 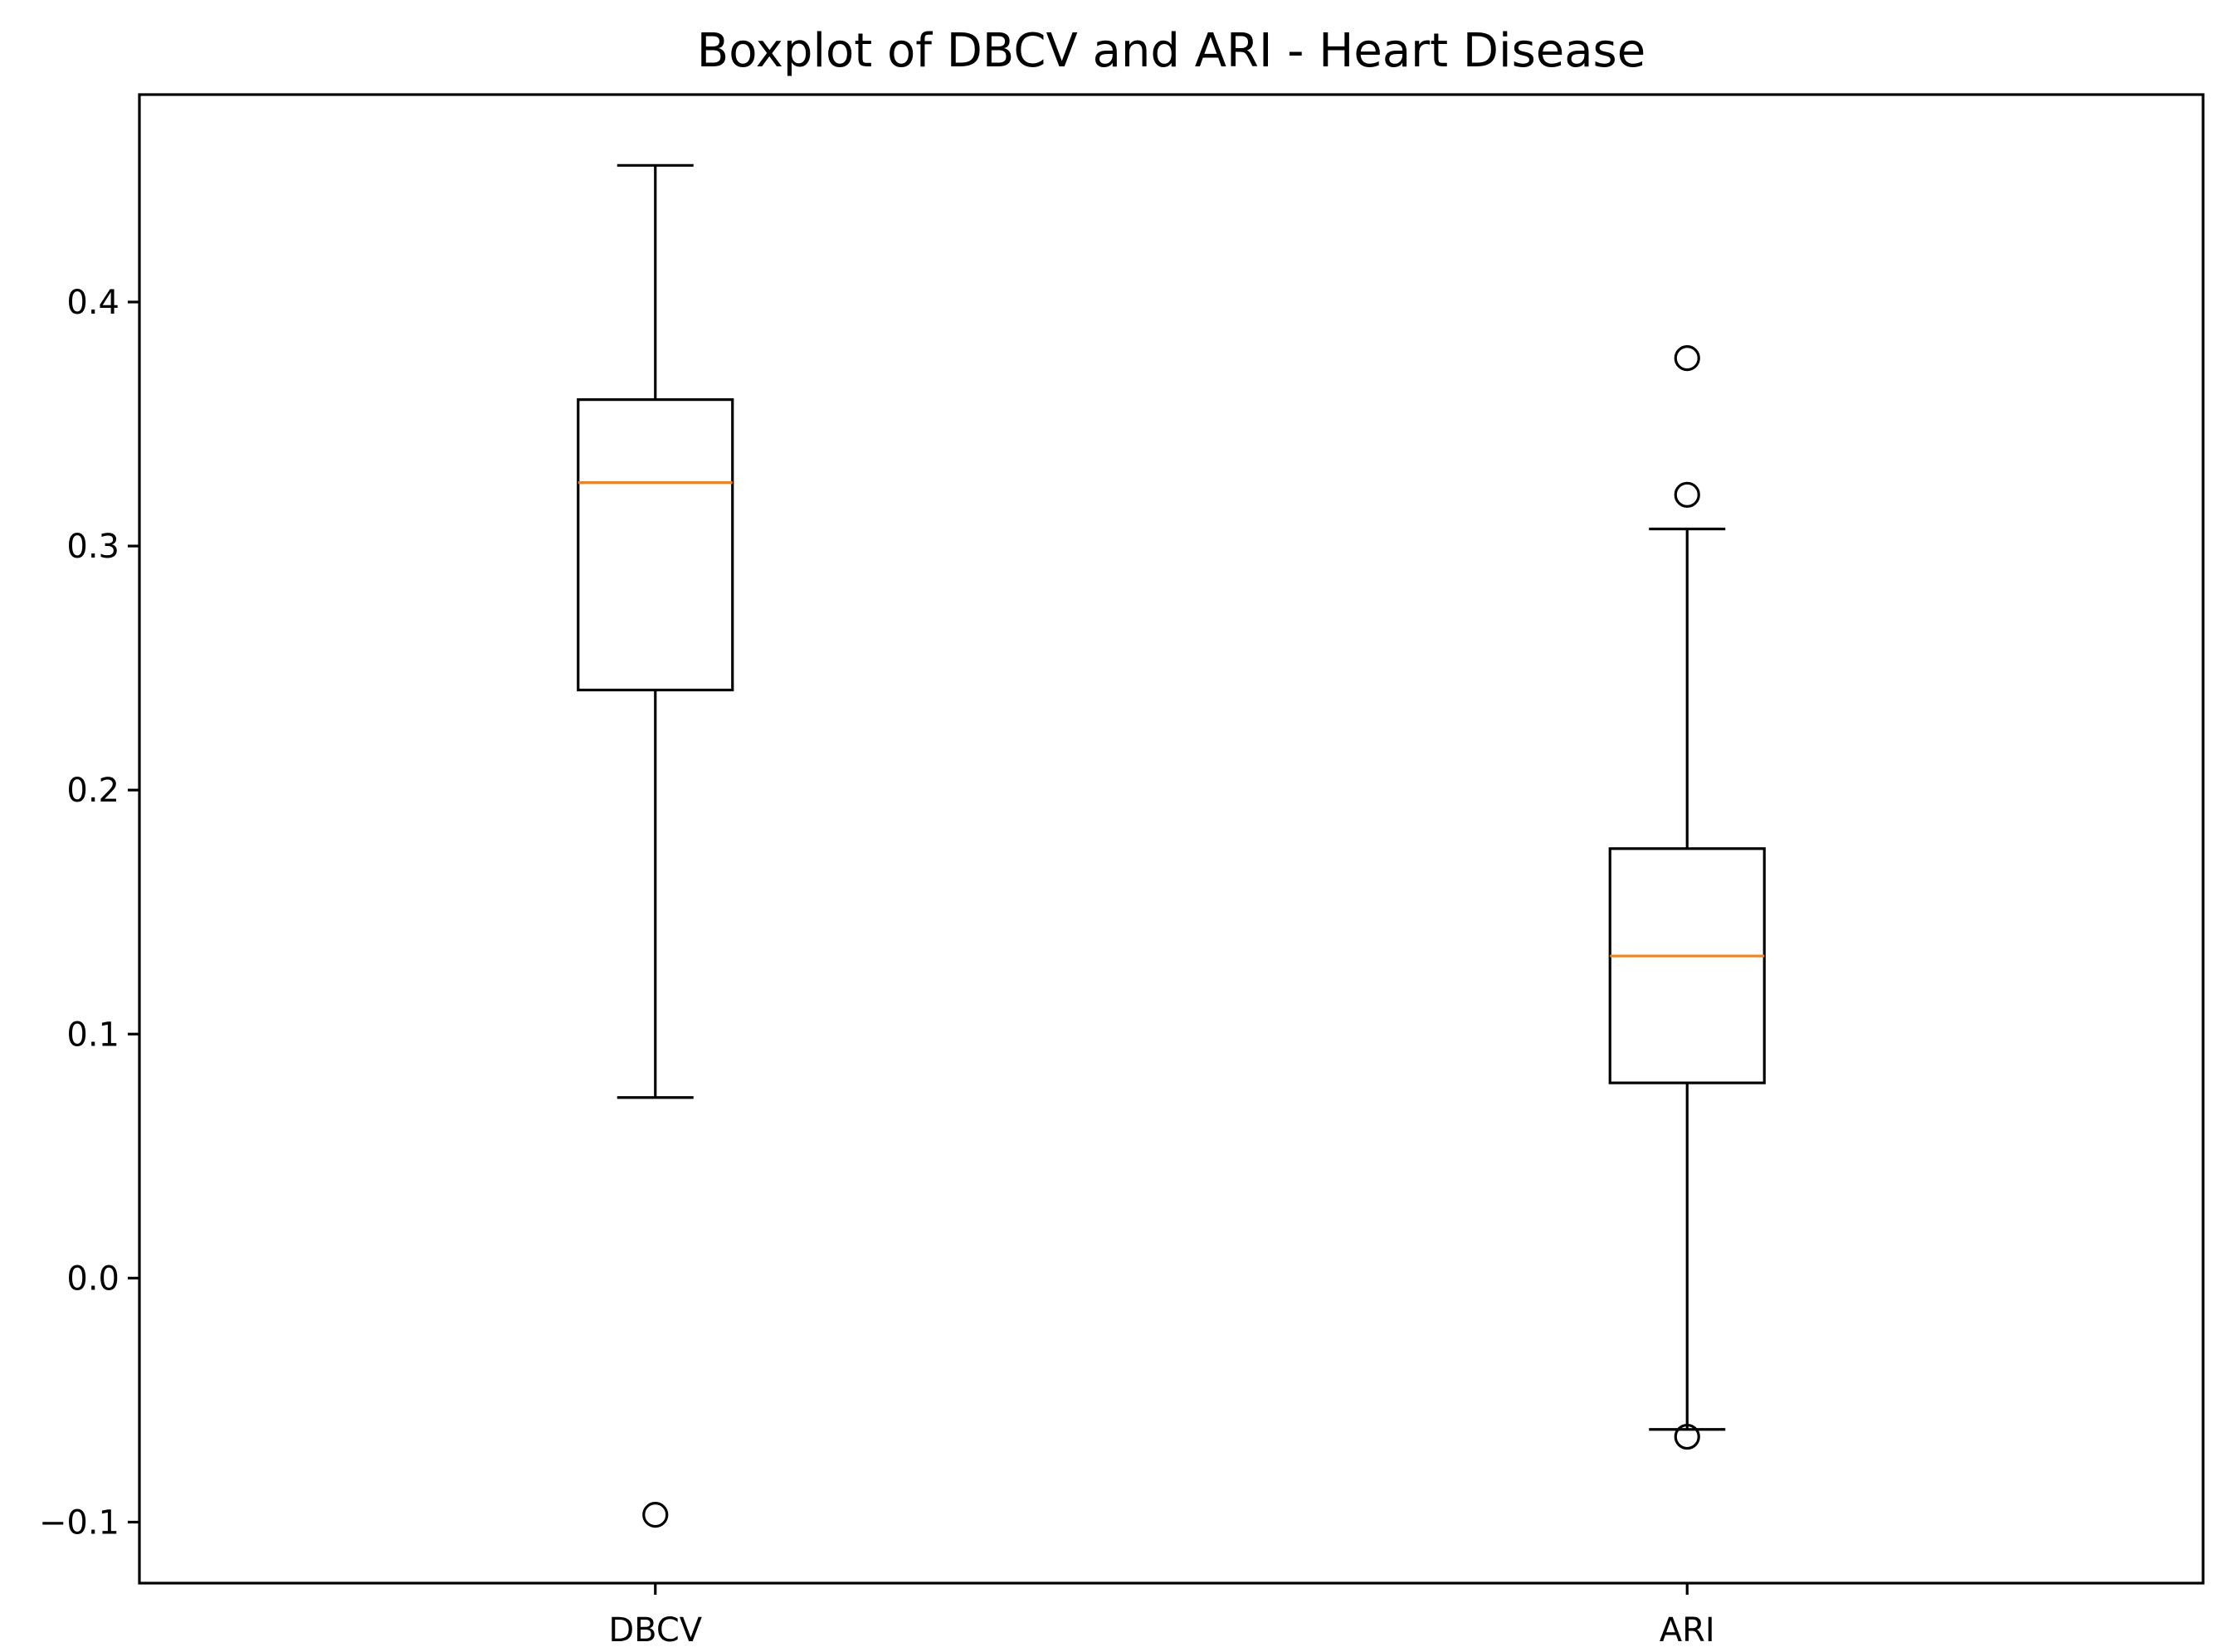 What do you see at coordinates (92, 1279) in the screenshot?
I see `y-tick-label: 0.0` at bounding box center [92, 1279].